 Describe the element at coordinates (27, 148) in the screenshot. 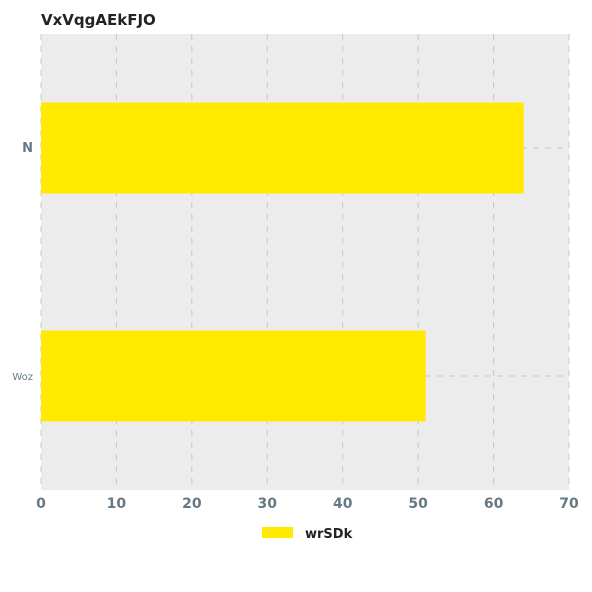

I see `y-tick-label-n: N` at that location.